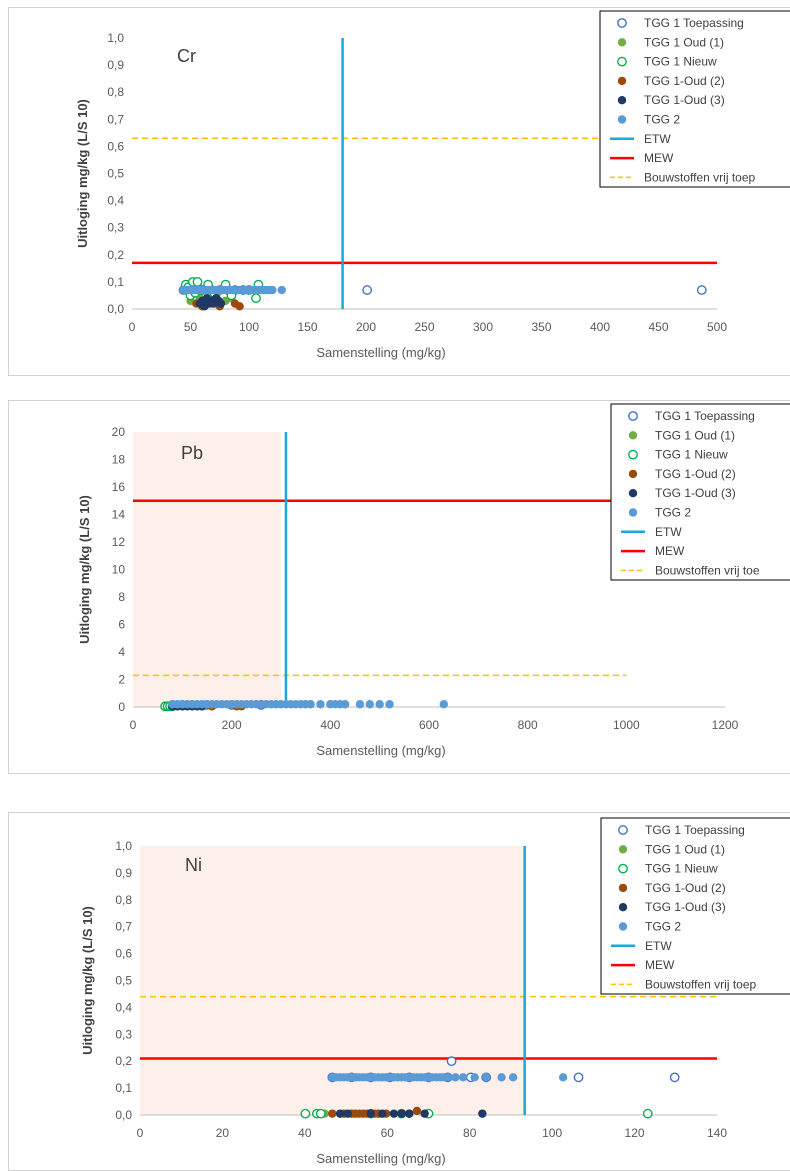 The width and height of the screenshot is (790, 1171). What do you see at coordinates (123, 1061) in the screenshot?
I see `y-tick-label: 0,2` at bounding box center [123, 1061].